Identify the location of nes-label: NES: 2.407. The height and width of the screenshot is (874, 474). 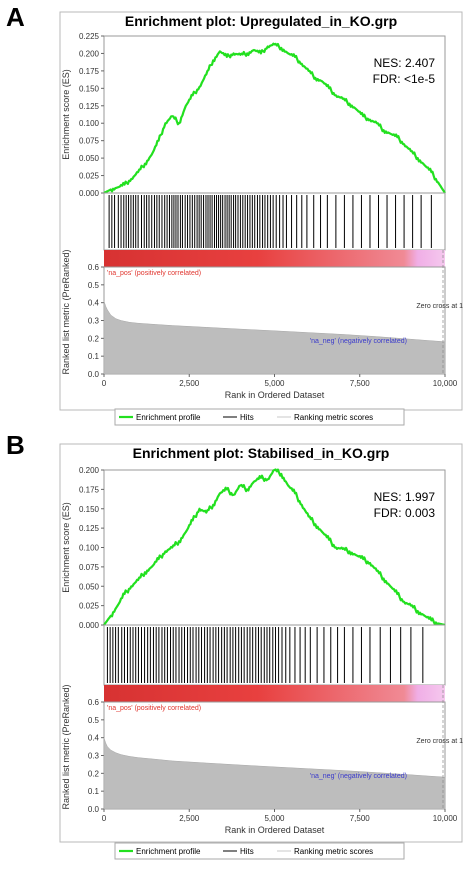
(405, 63).